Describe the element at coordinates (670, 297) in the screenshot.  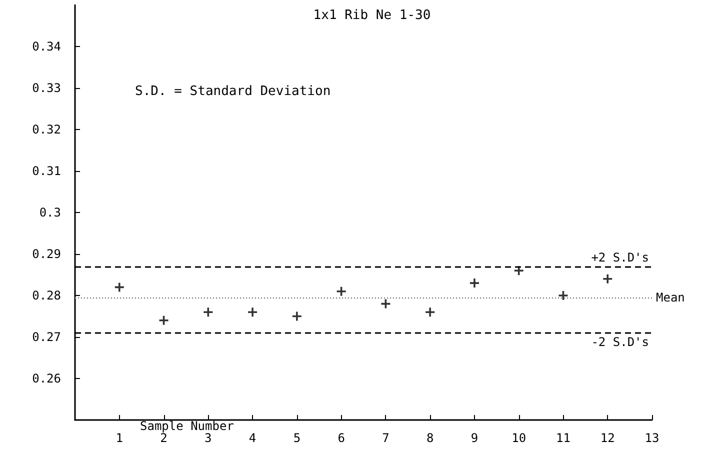
I see `ref-line-label: Mean` at that location.